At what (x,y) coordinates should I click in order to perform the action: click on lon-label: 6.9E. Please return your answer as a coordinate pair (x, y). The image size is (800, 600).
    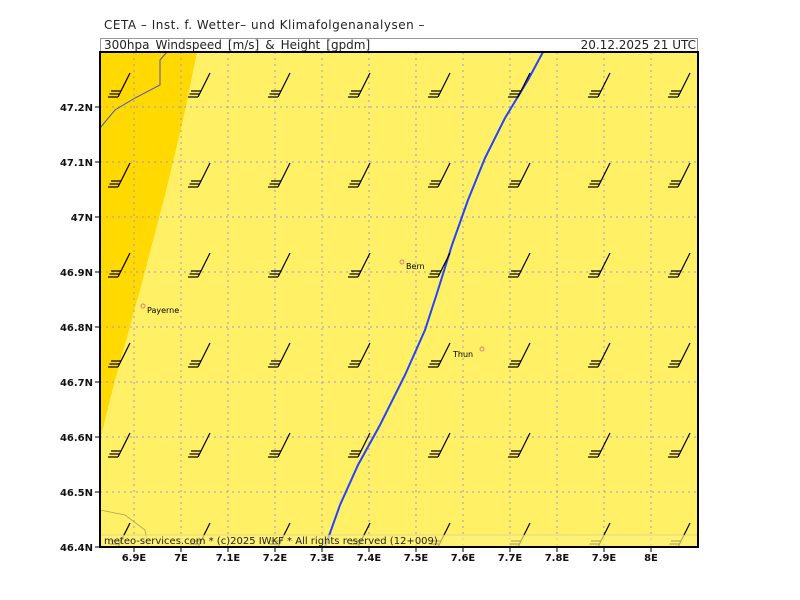
    Looking at the image, I should click on (134, 558).